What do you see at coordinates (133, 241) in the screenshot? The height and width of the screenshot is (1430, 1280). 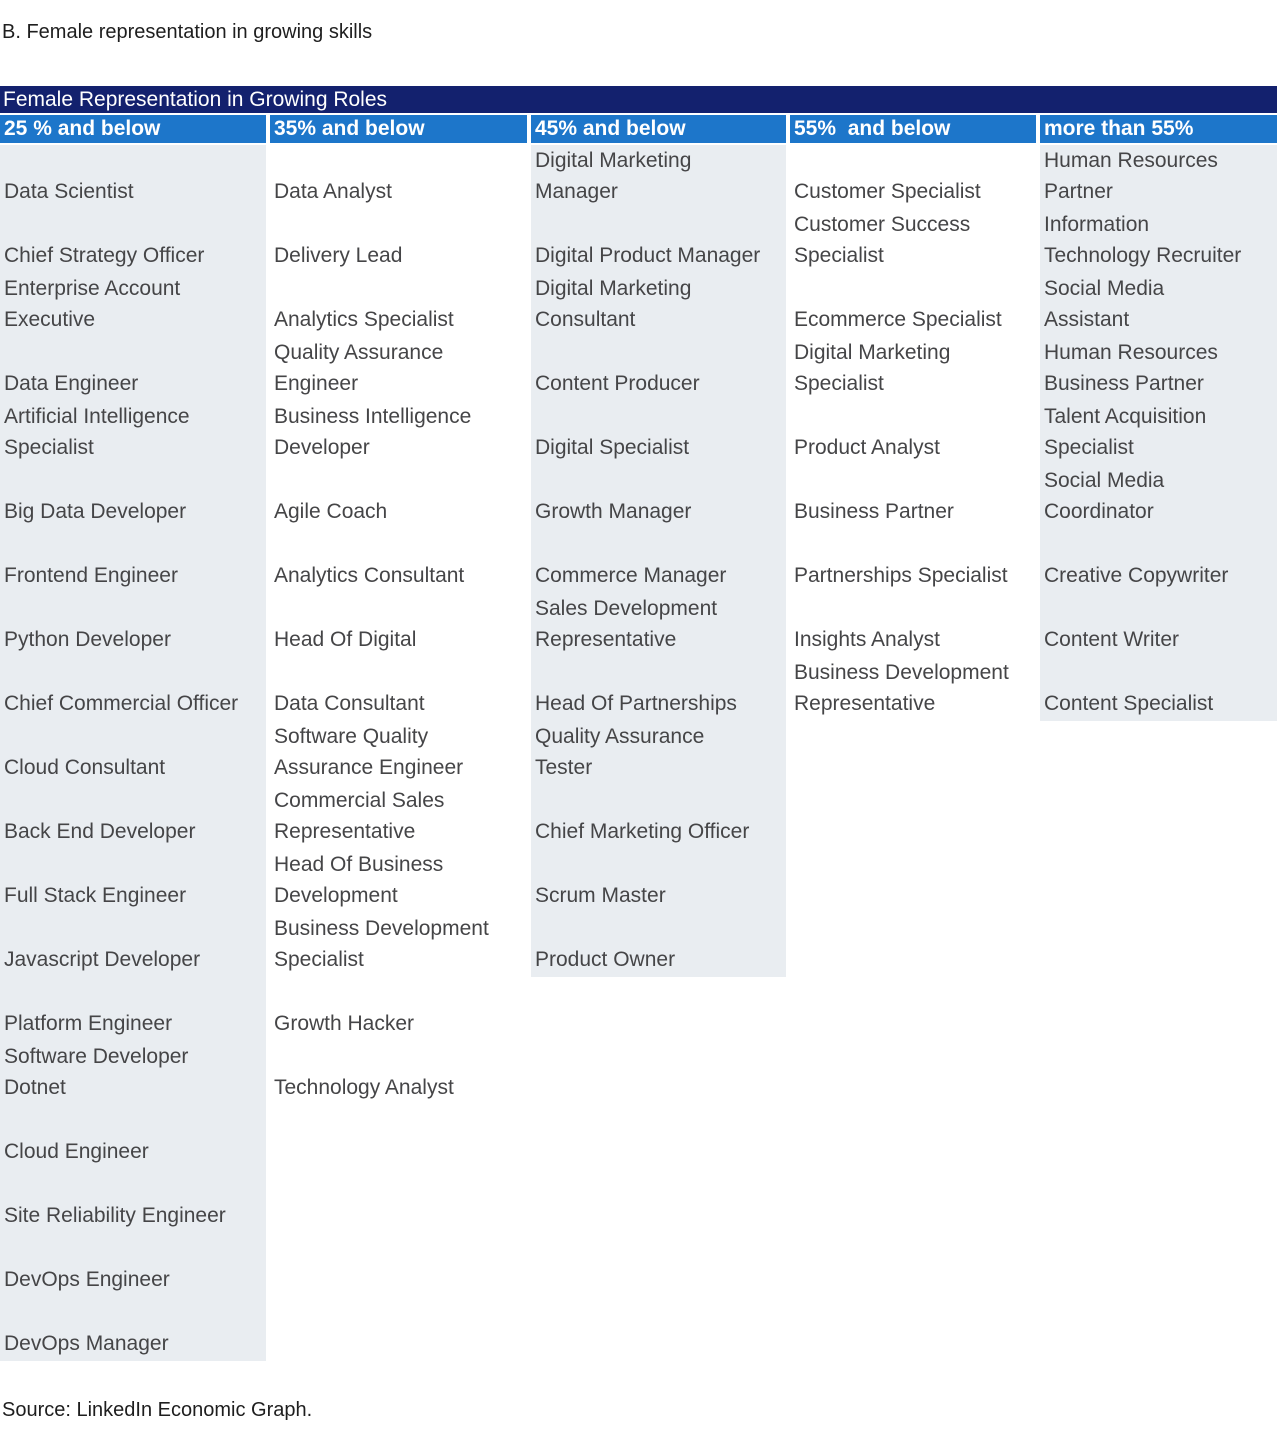 I see `role-cell: Chief Strategy Officer` at bounding box center [133, 241].